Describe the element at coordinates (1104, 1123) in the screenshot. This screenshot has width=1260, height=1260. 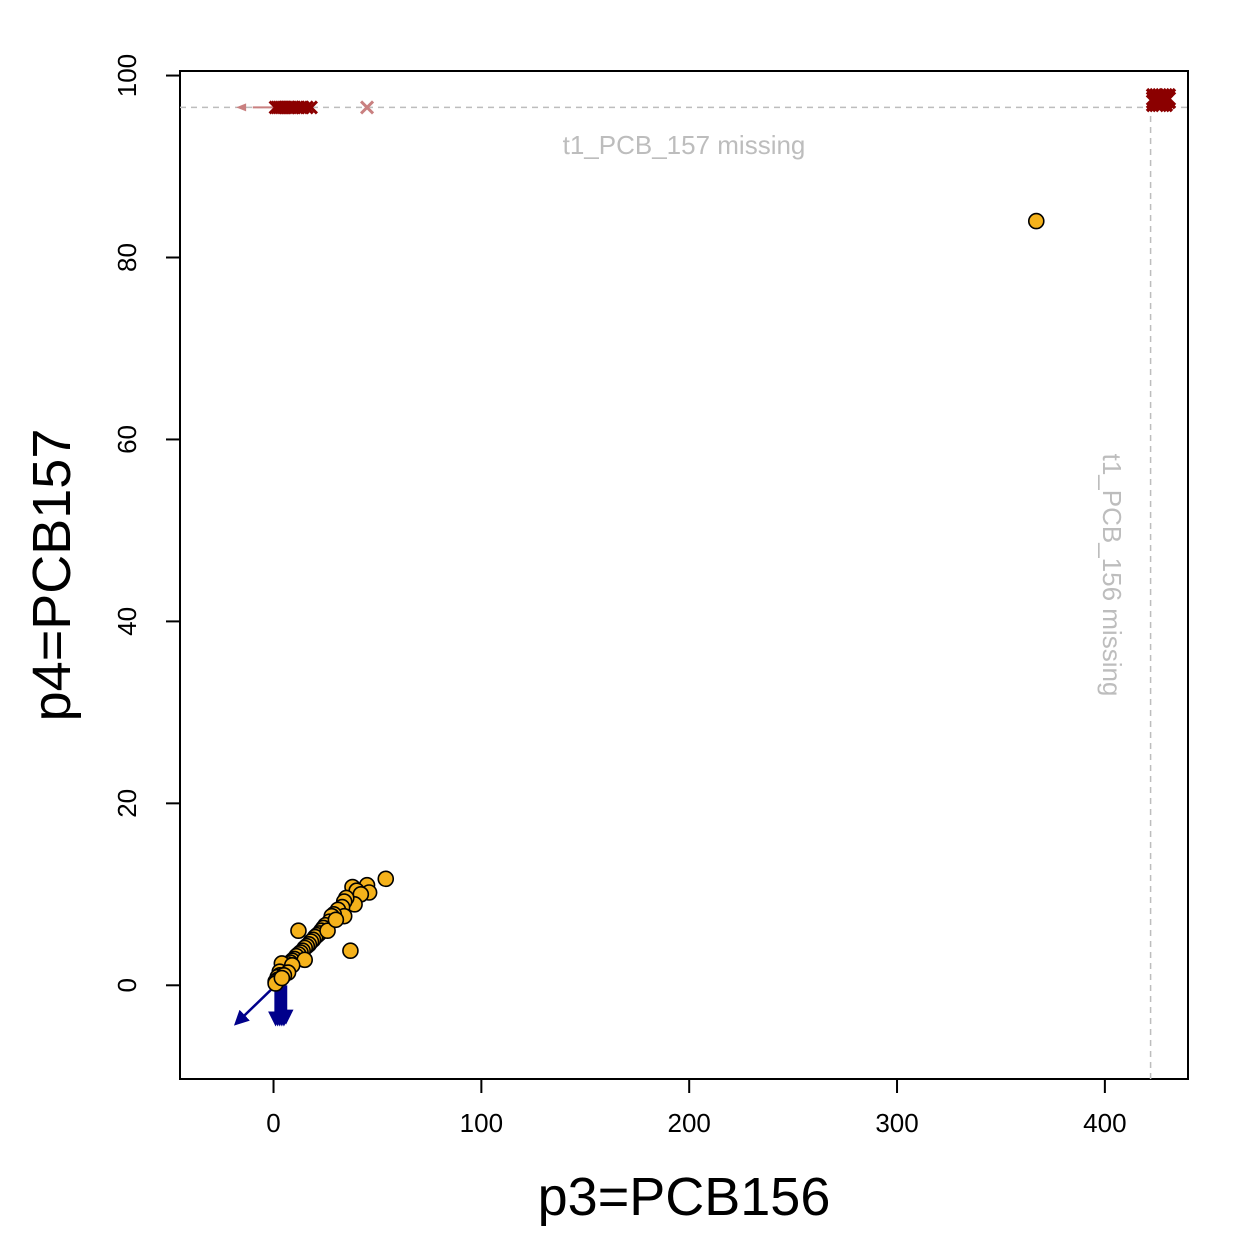
I see `x-tick-label: 400` at that location.